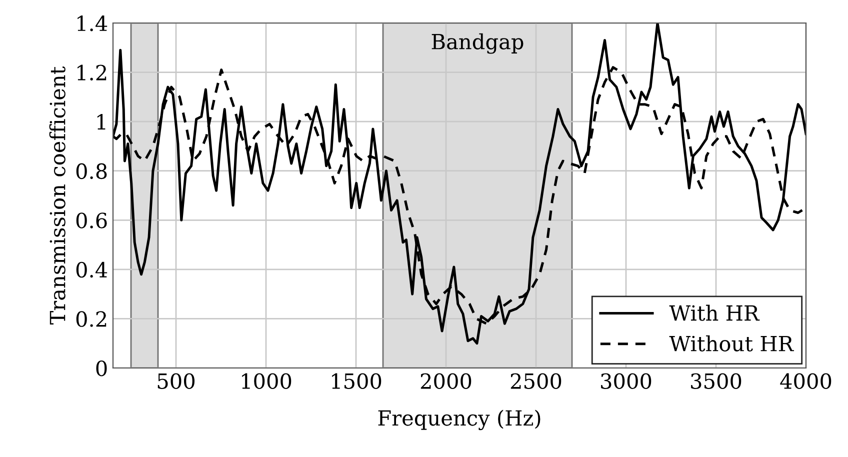 Image resolution: width=848 pixels, height=457 pixels. What do you see at coordinates (92, 270) in the screenshot?
I see `y-tick-label: 0.4` at bounding box center [92, 270].